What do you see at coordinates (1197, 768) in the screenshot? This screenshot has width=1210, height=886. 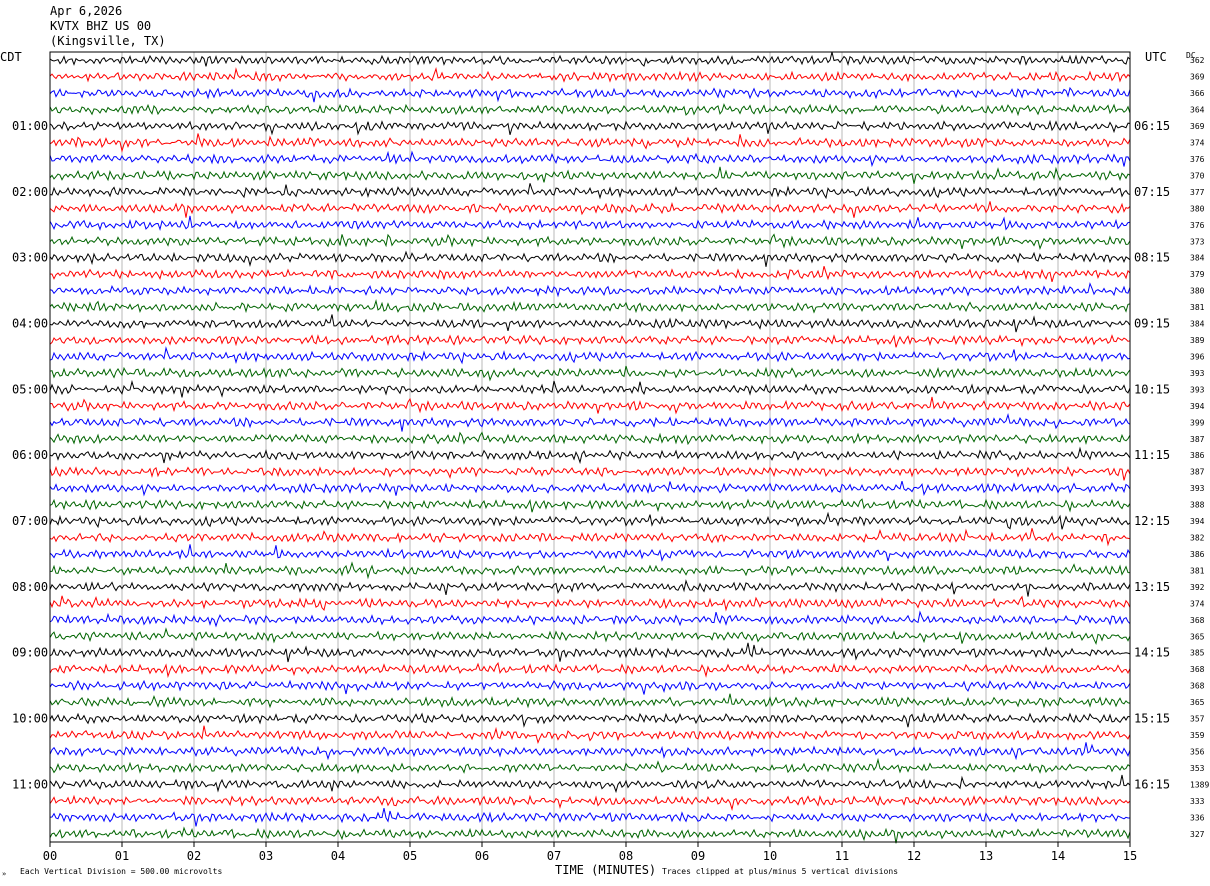 I see `dc-offset-label: 353` at bounding box center [1197, 768].